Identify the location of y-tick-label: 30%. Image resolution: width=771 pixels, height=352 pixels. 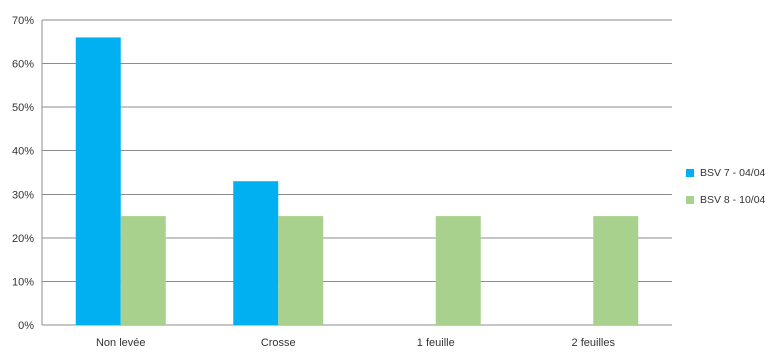
(23, 195).